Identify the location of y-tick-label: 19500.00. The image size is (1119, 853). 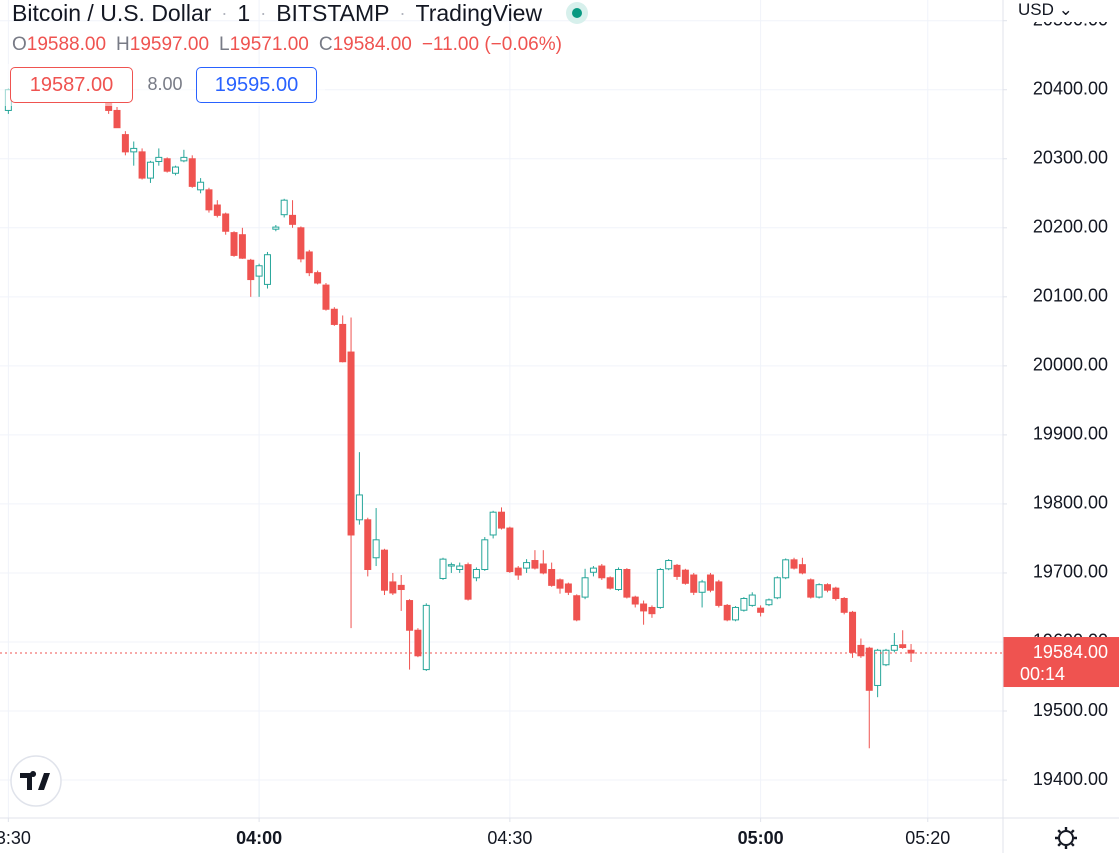
(1070, 710).